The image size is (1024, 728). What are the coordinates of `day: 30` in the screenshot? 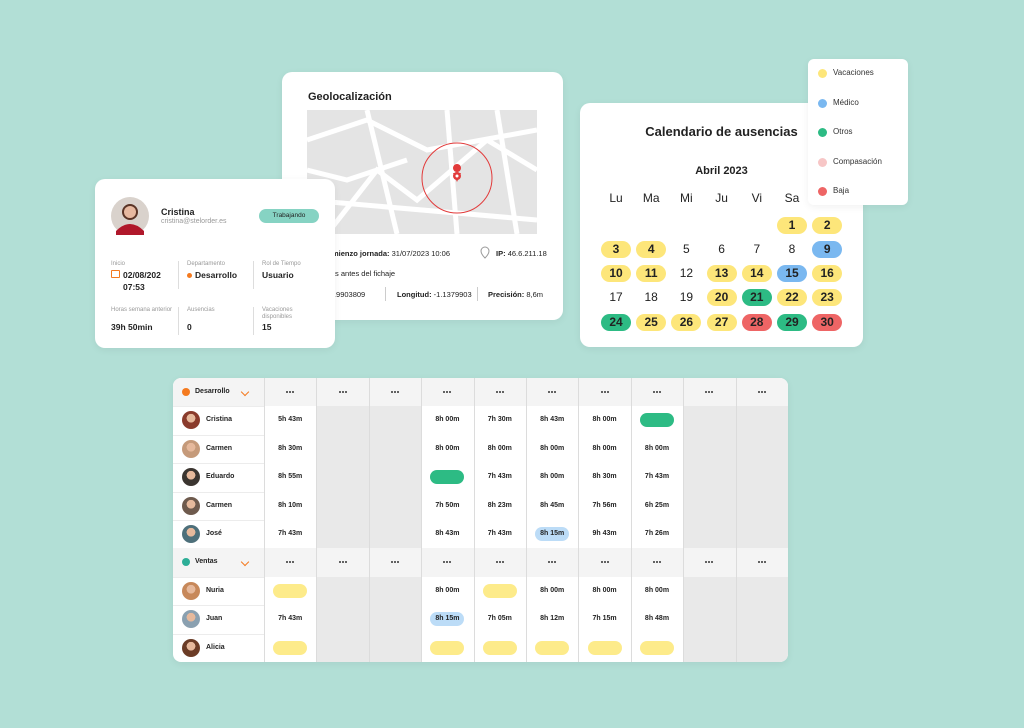 It's located at (827, 322).